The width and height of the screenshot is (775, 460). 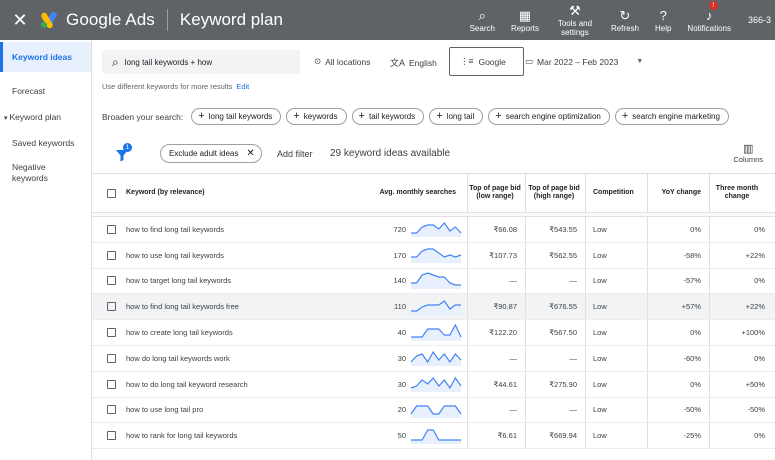 I want to click on broaden-chip: + long tail keywords, so click(x=236, y=116).